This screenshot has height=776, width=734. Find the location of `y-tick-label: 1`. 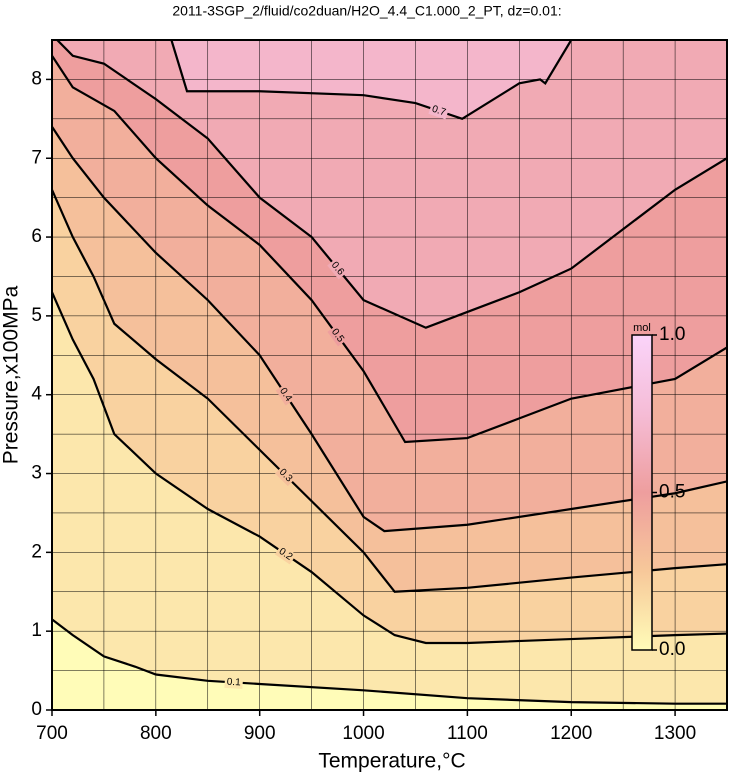

y-tick-label: 1 is located at coordinates (36, 630).